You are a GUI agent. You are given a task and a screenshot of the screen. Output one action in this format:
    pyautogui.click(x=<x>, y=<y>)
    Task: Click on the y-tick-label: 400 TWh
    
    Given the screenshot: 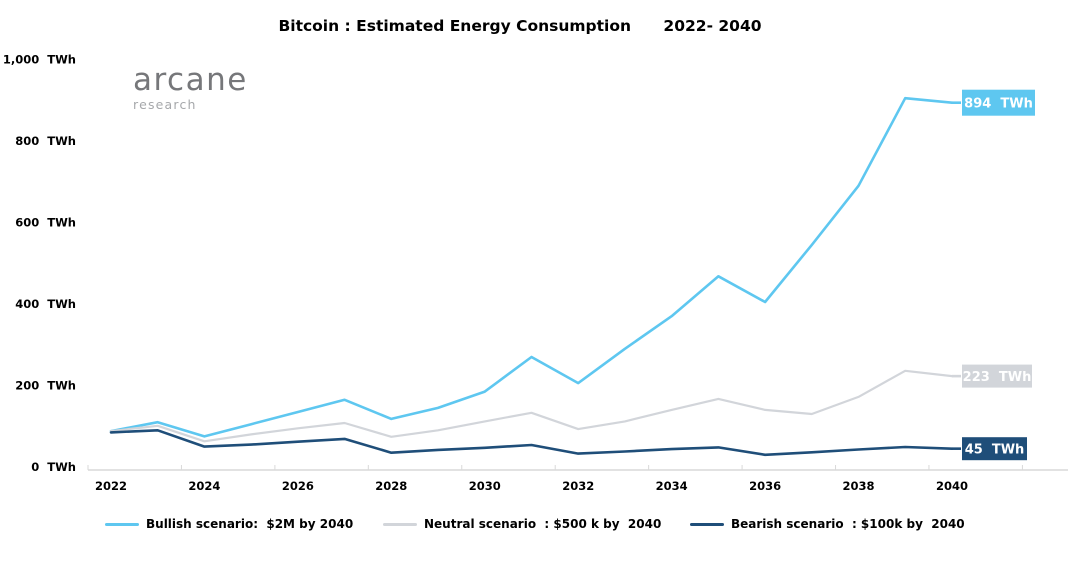 What is the action you would take?
    pyautogui.click(x=45, y=304)
    